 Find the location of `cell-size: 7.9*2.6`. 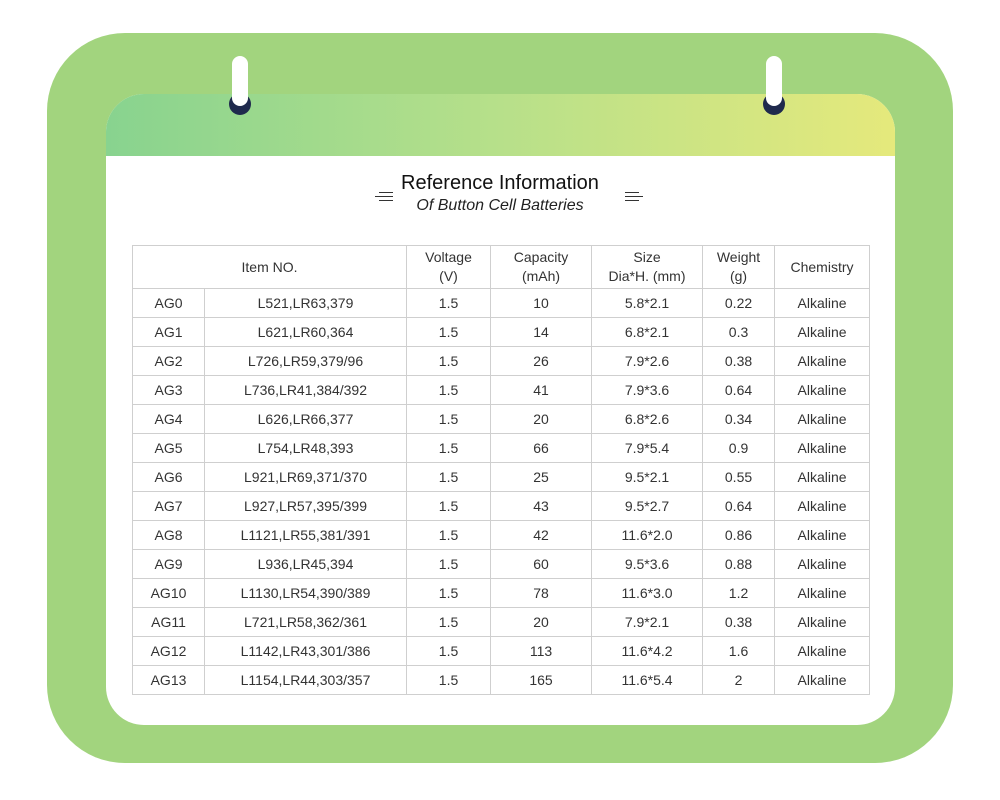

cell-size: 7.9*2.6 is located at coordinates (647, 361).